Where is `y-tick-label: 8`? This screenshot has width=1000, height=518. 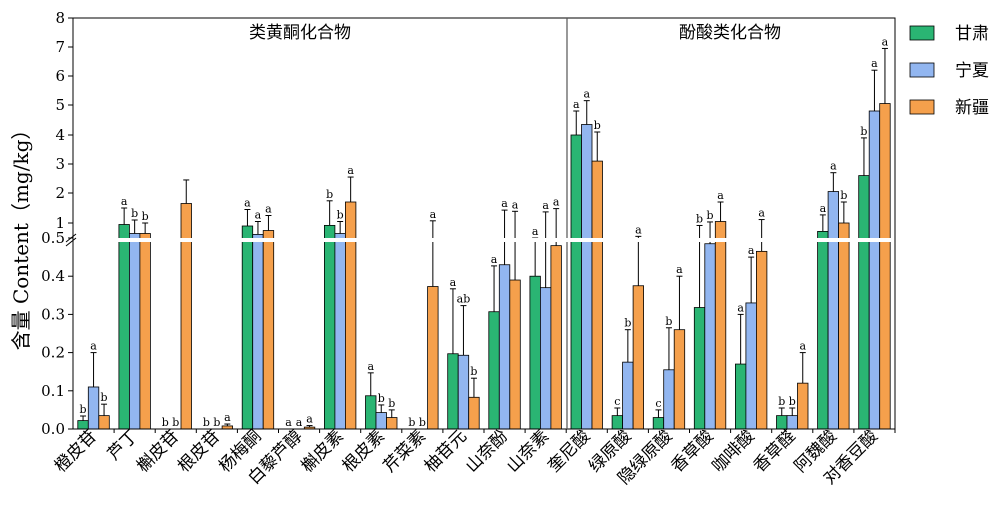
y-tick-label: 8 is located at coordinates (60, 18).